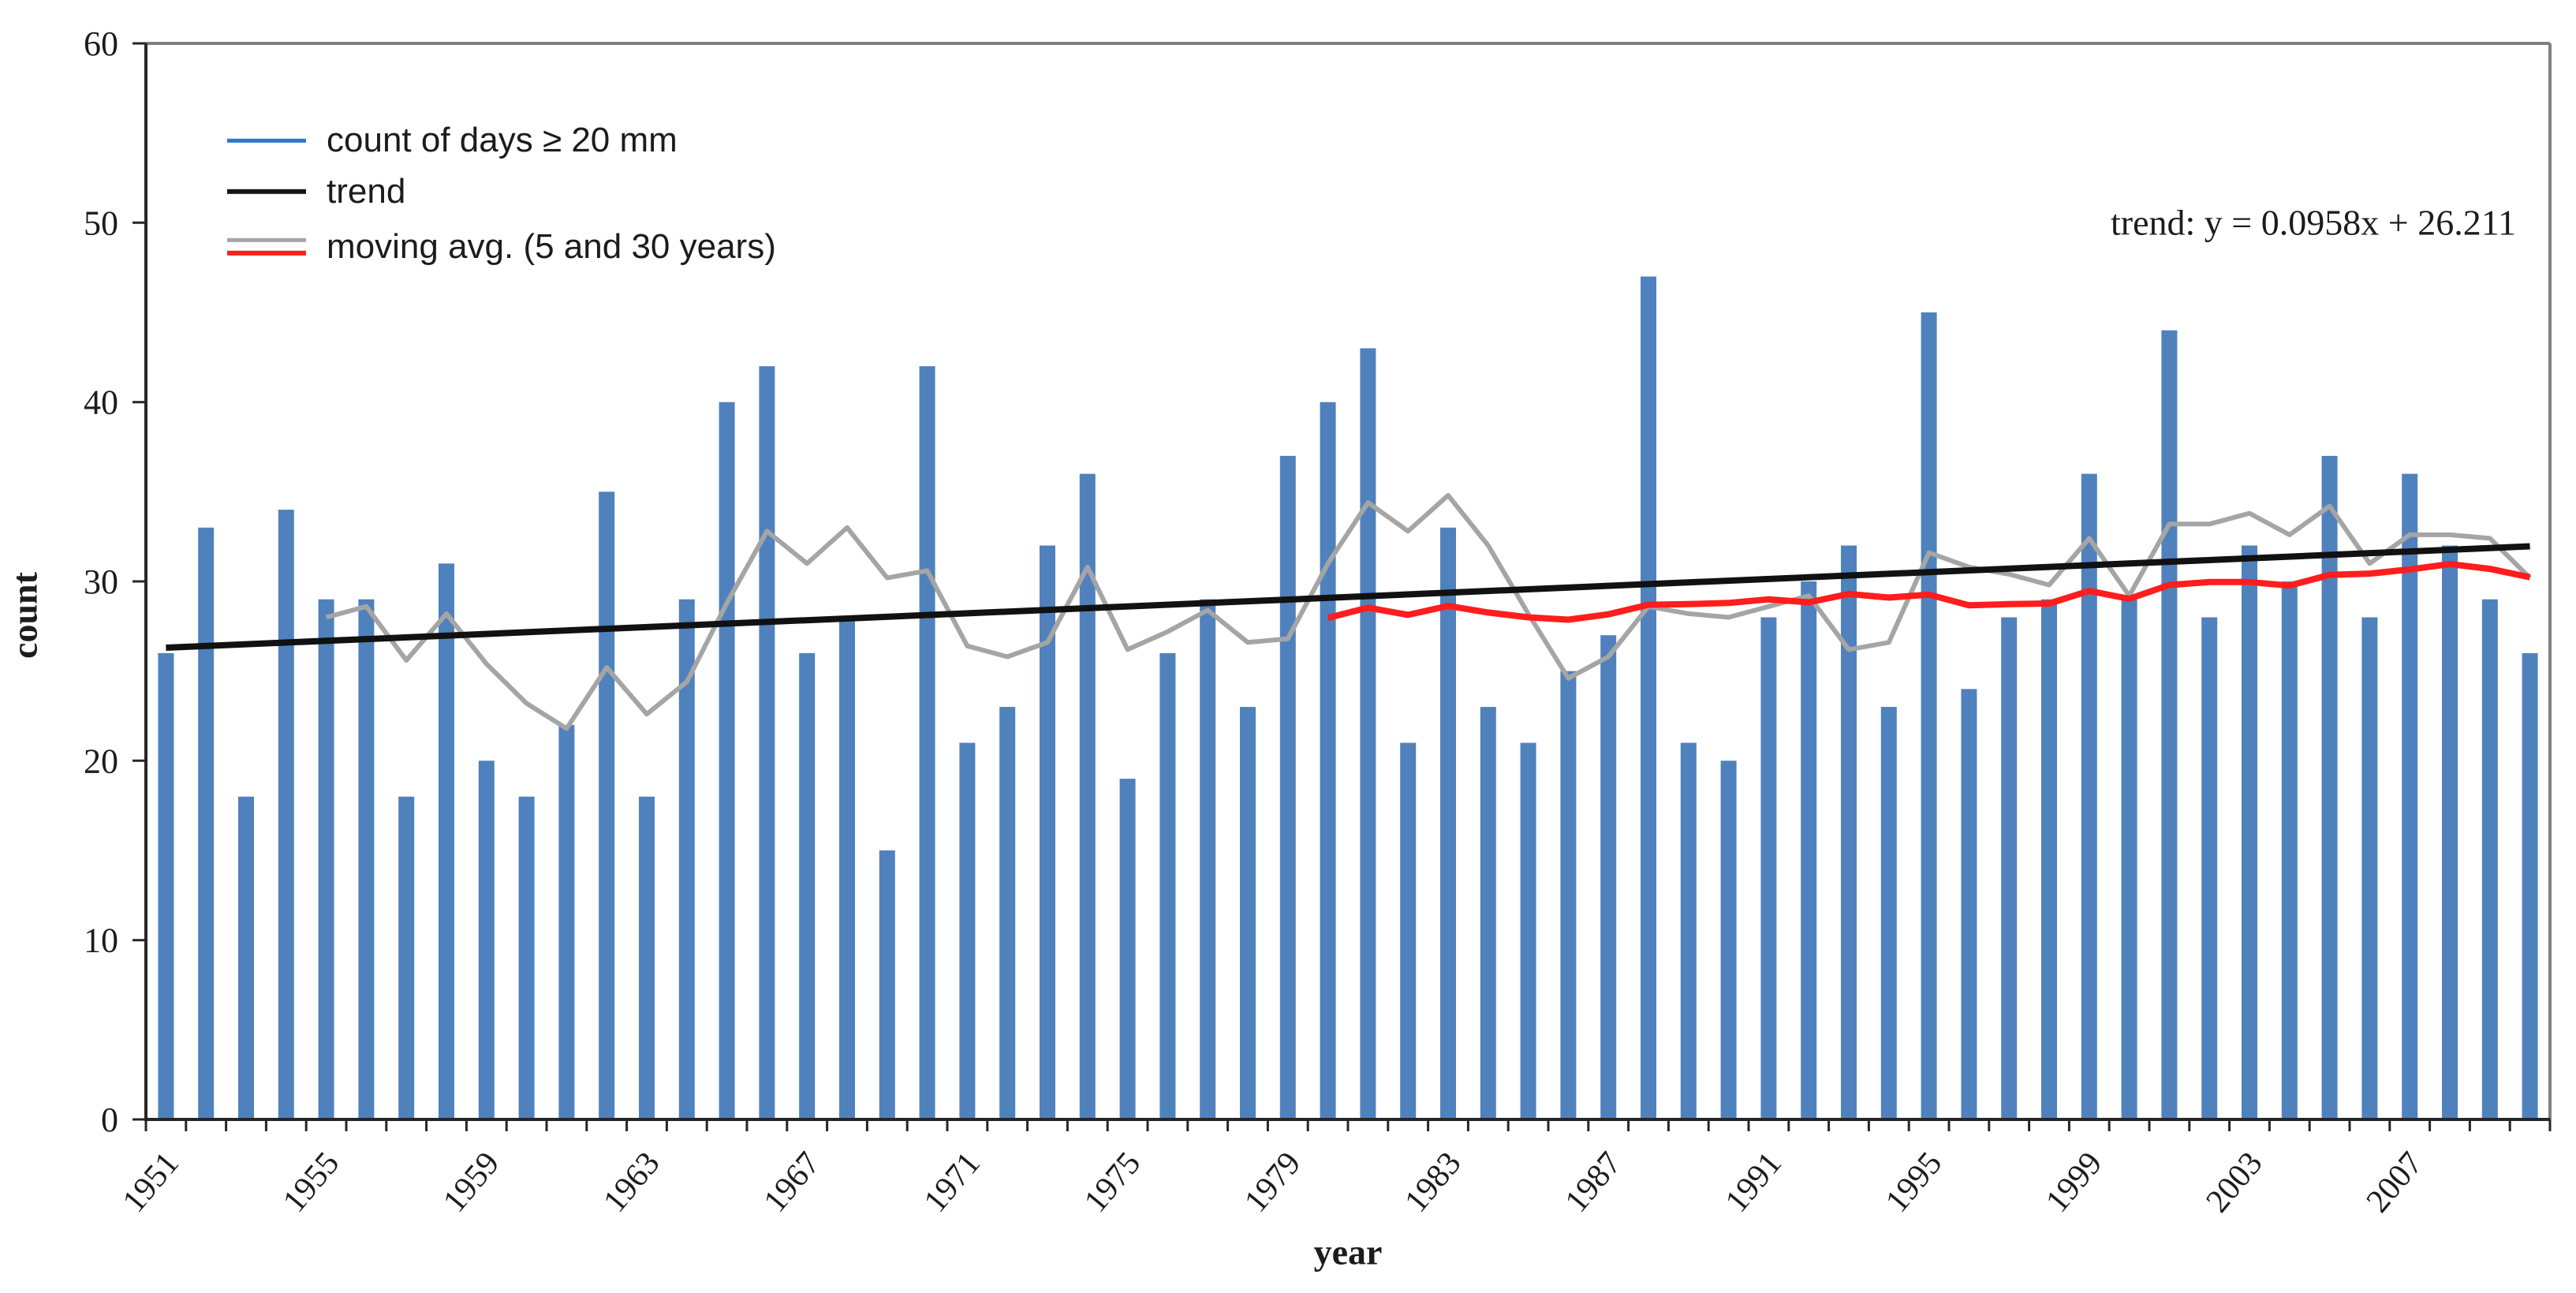 The image size is (2576, 1293). I want to click on bar-1952, so click(206, 823).